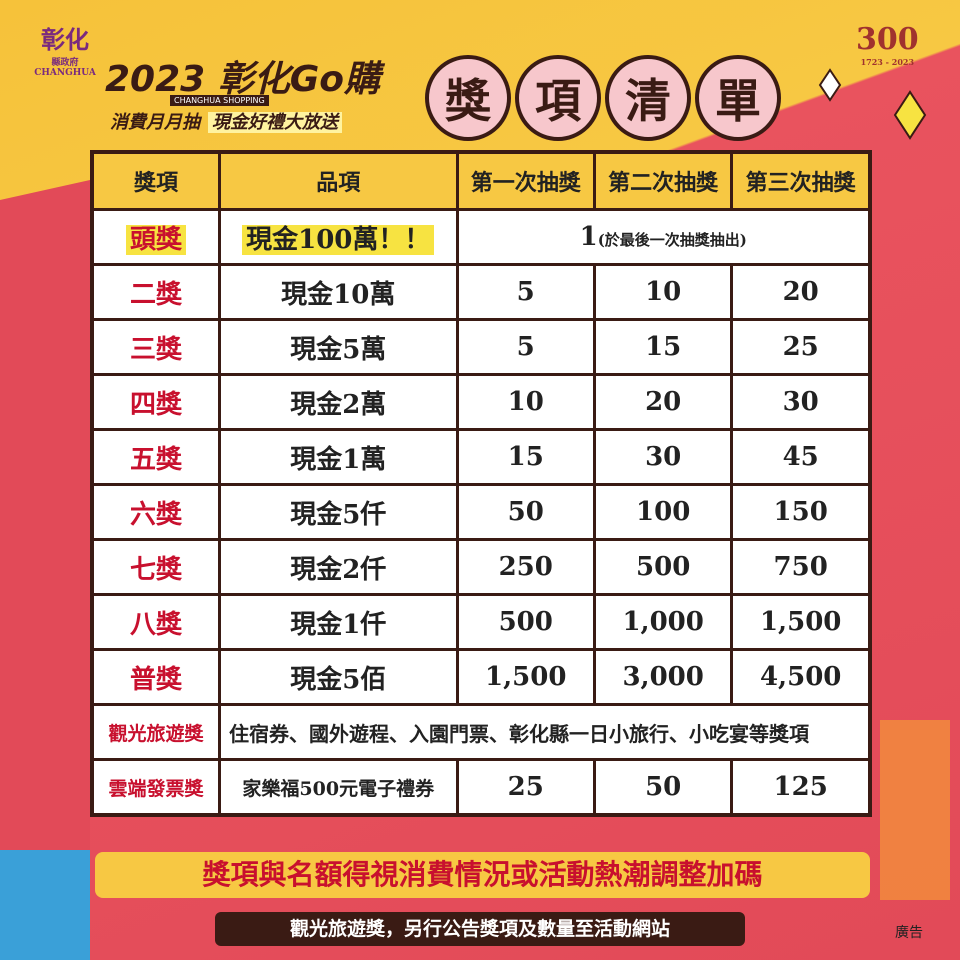  I want to click on prize-row: 觀光旅遊獎 住宿券、國外遊程、入園門票、彰化縣一日小旅行、小吃宴等獎項, so click(481, 732).